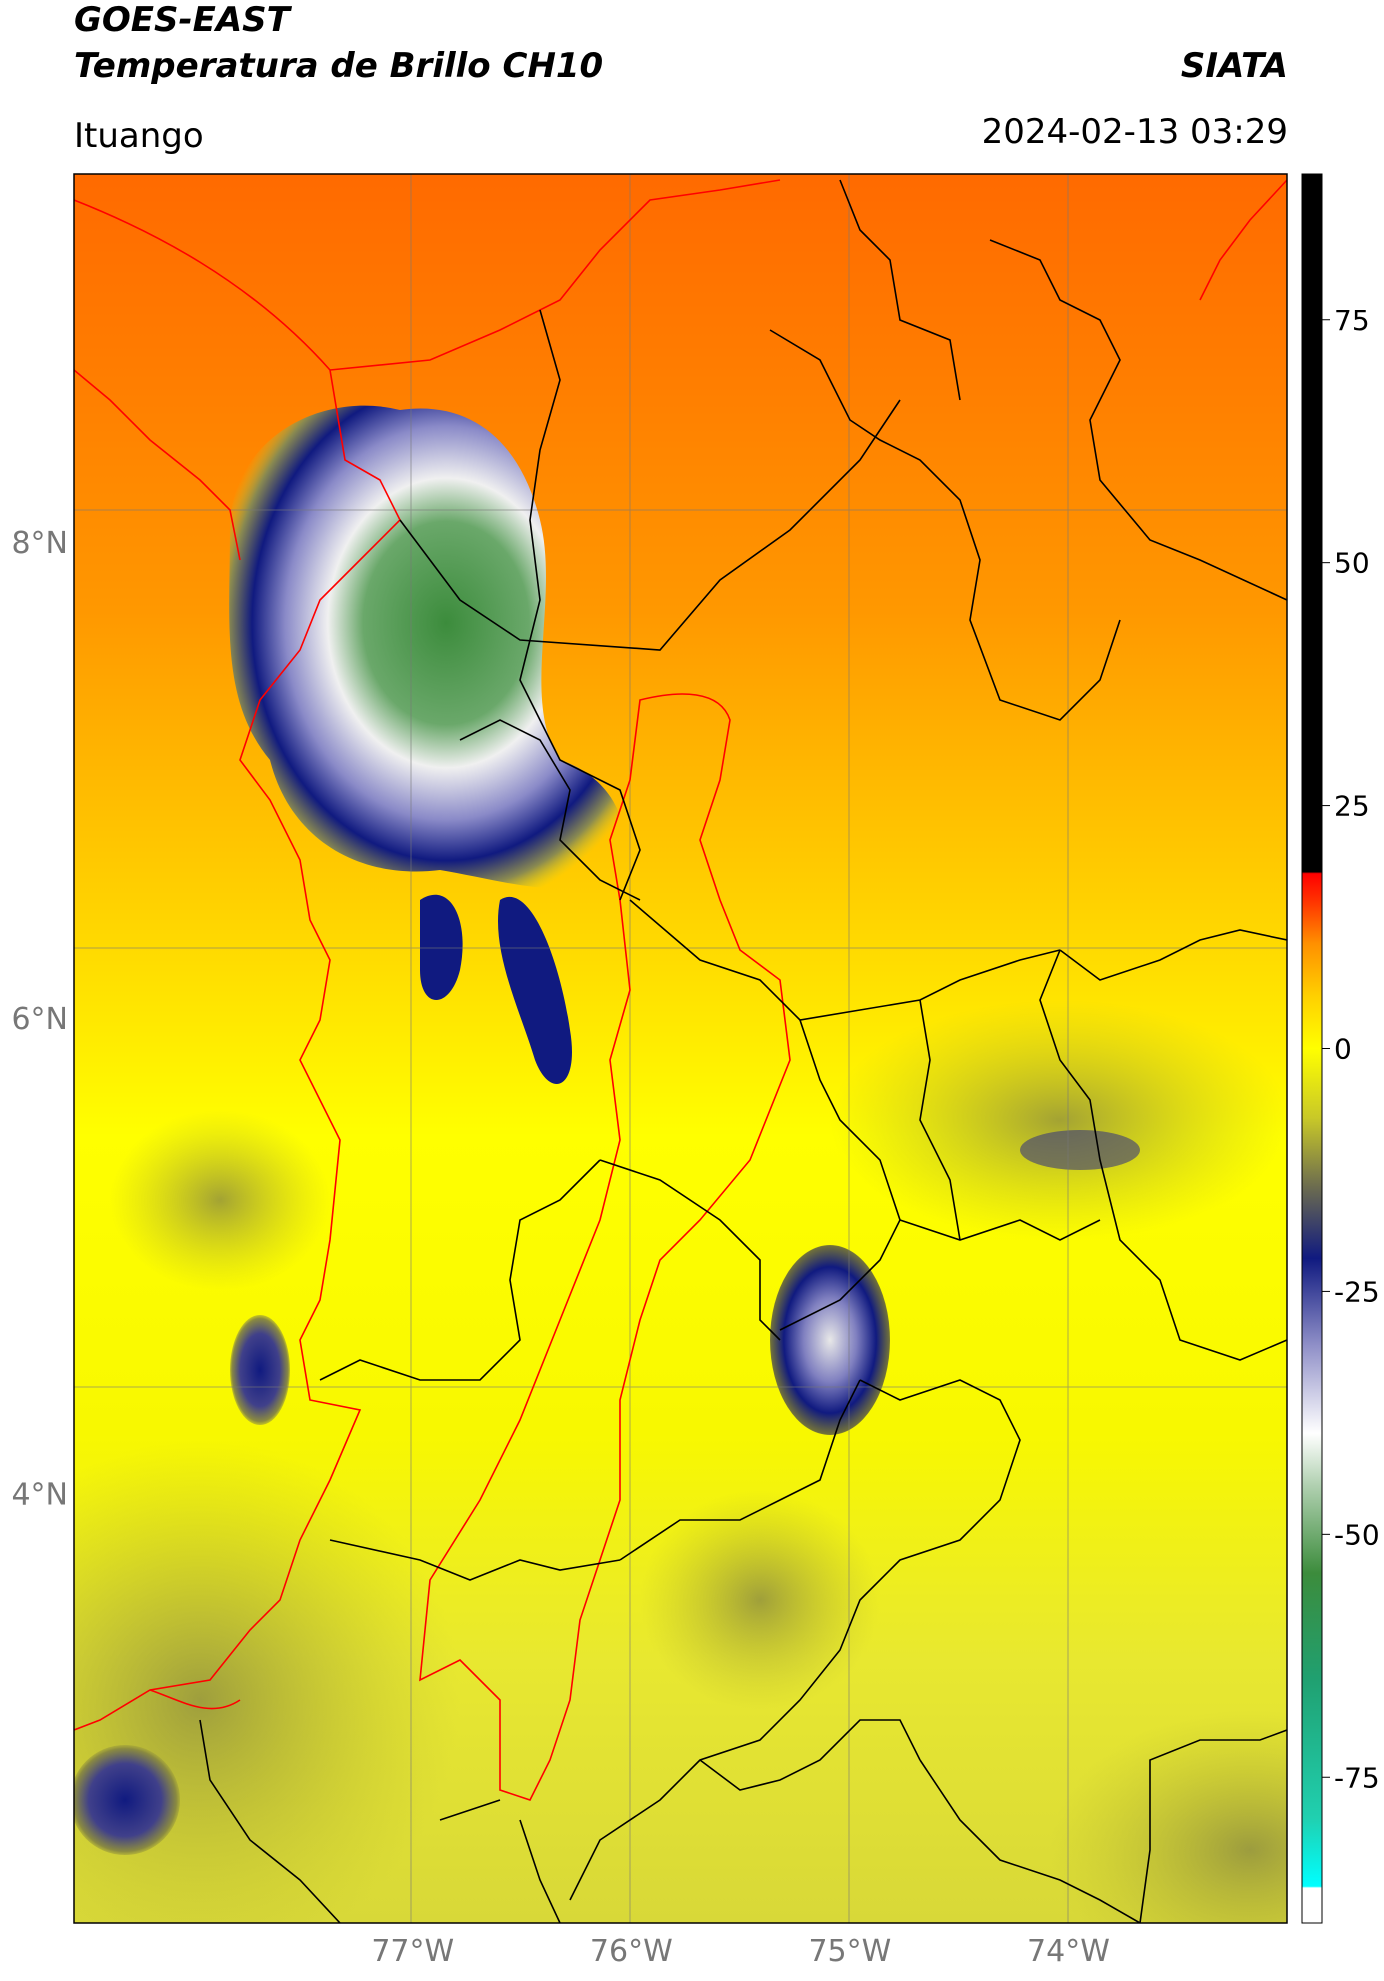  What do you see at coordinates (39, 543) in the screenshot?
I see `latitude-label: 8°N` at bounding box center [39, 543].